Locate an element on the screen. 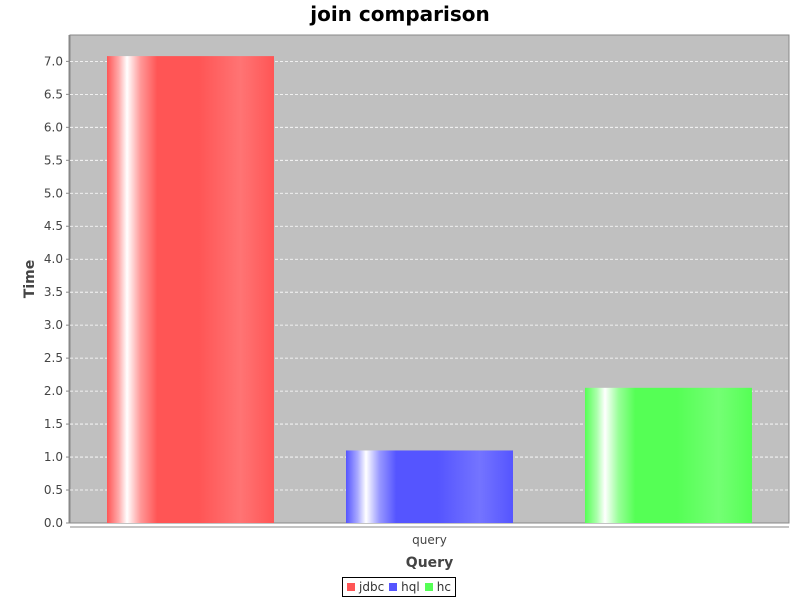  legend-item-hc: hc is located at coordinates (437, 587).